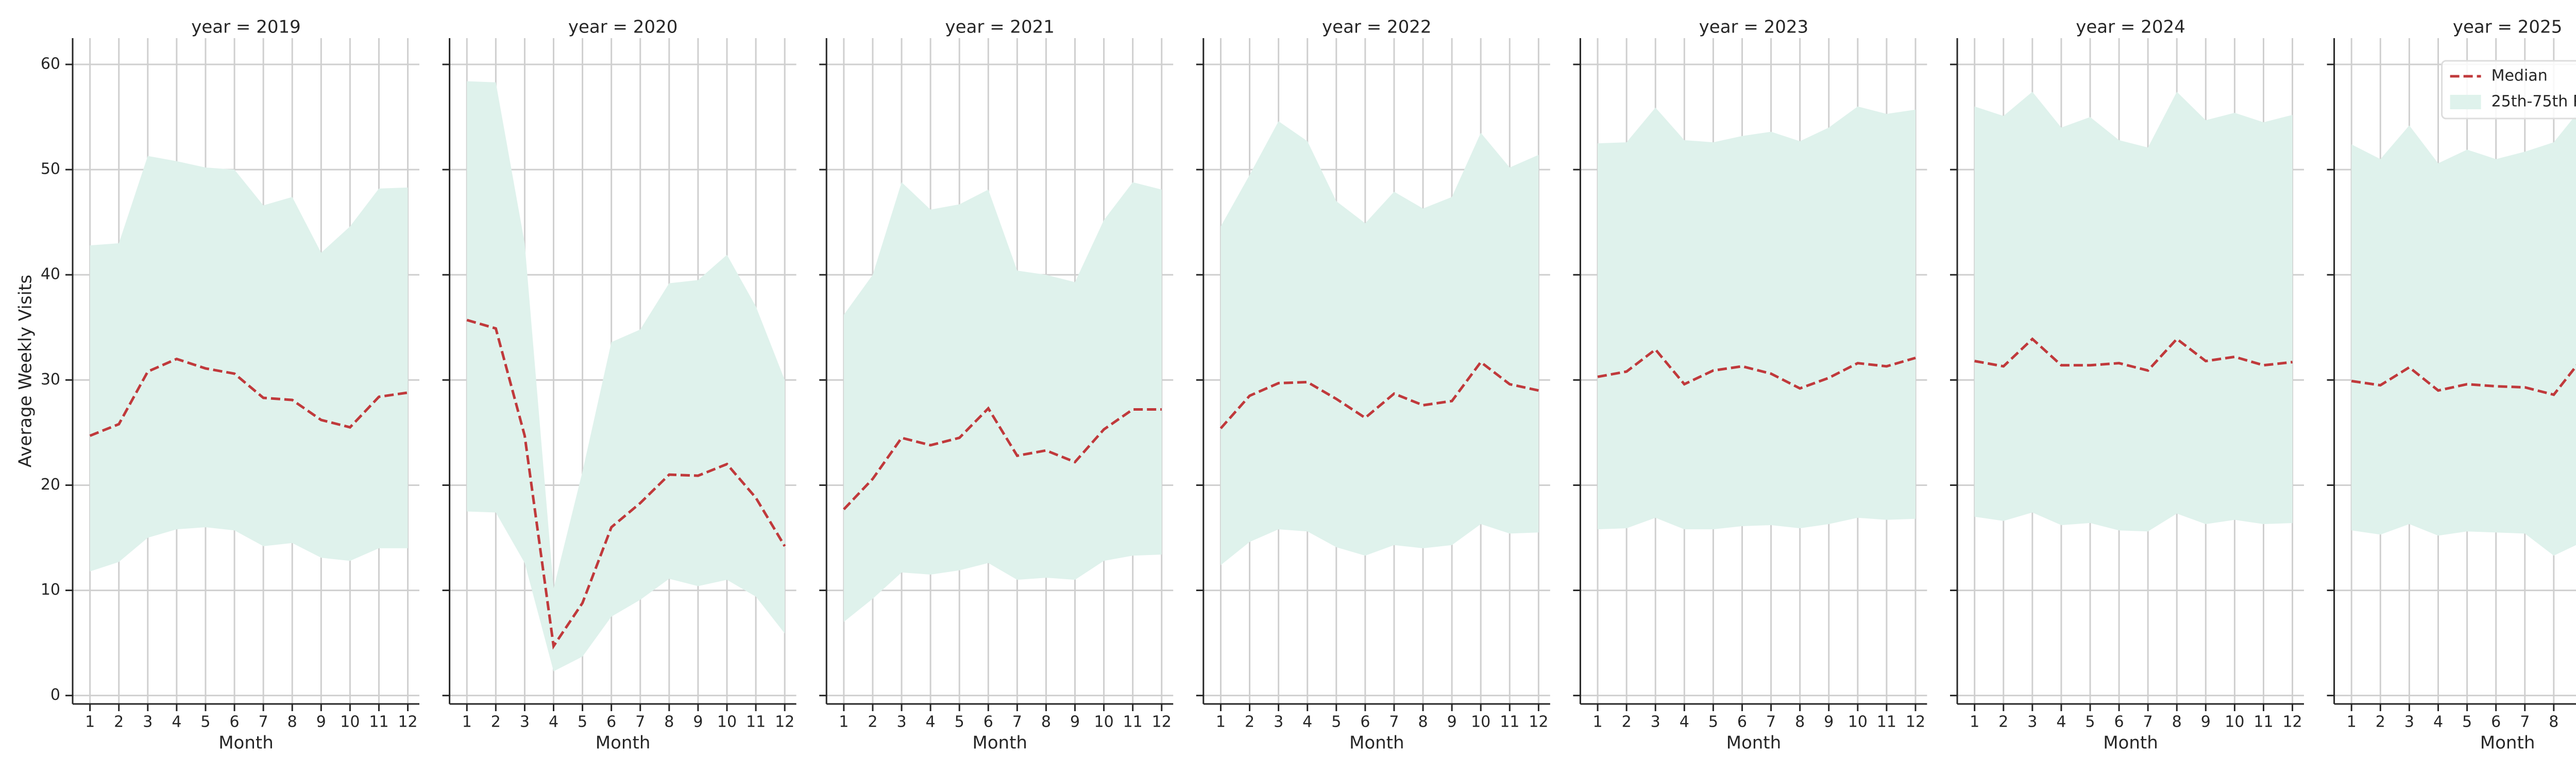  What do you see at coordinates (51, 64) in the screenshot?
I see `y-tick-label: 60` at bounding box center [51, 64].